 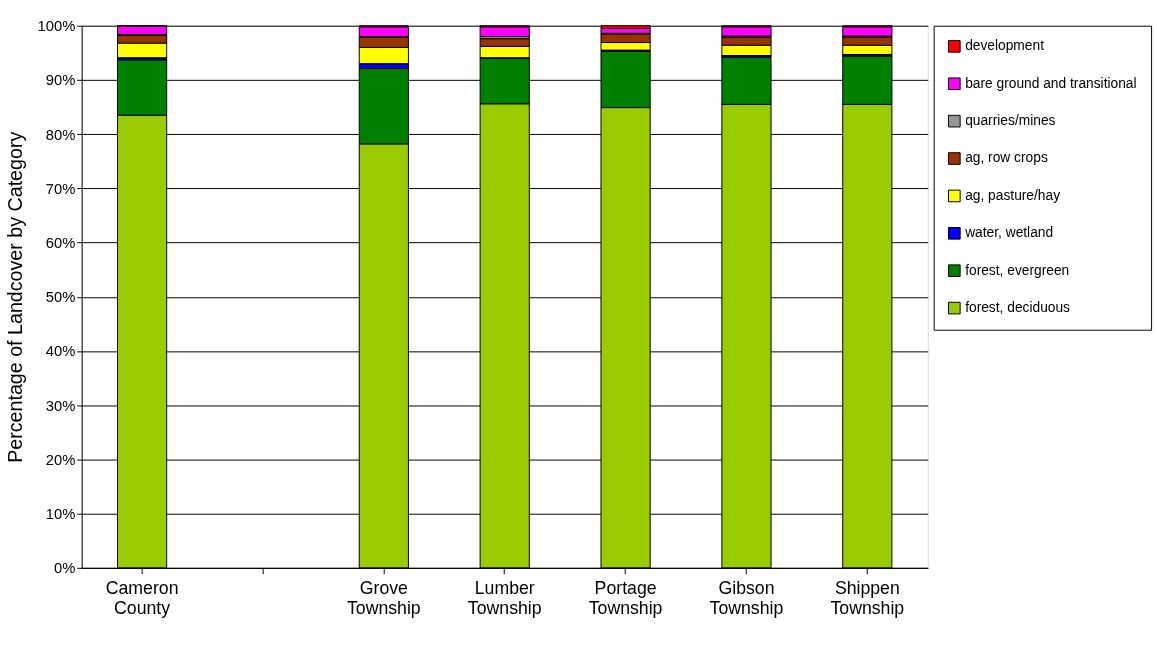 I want to click on legend-label: development, so click(x=1005, y=46).